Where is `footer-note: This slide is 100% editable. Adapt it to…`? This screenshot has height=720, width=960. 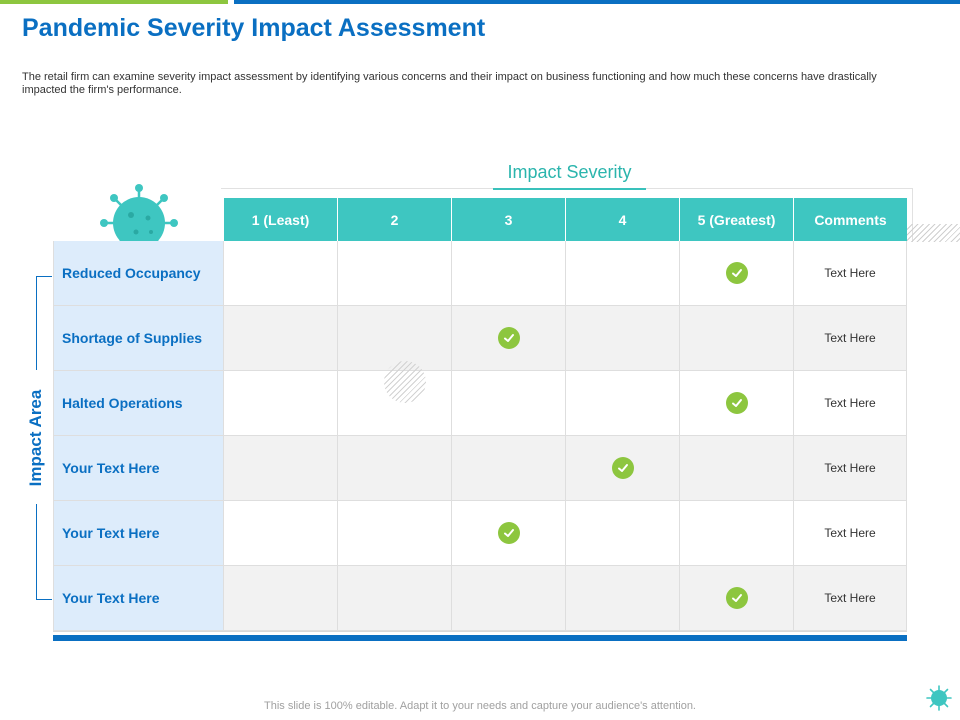
footer-note: This slide is 100% editable. Adapt it to… is located at coordinates (480, 706).